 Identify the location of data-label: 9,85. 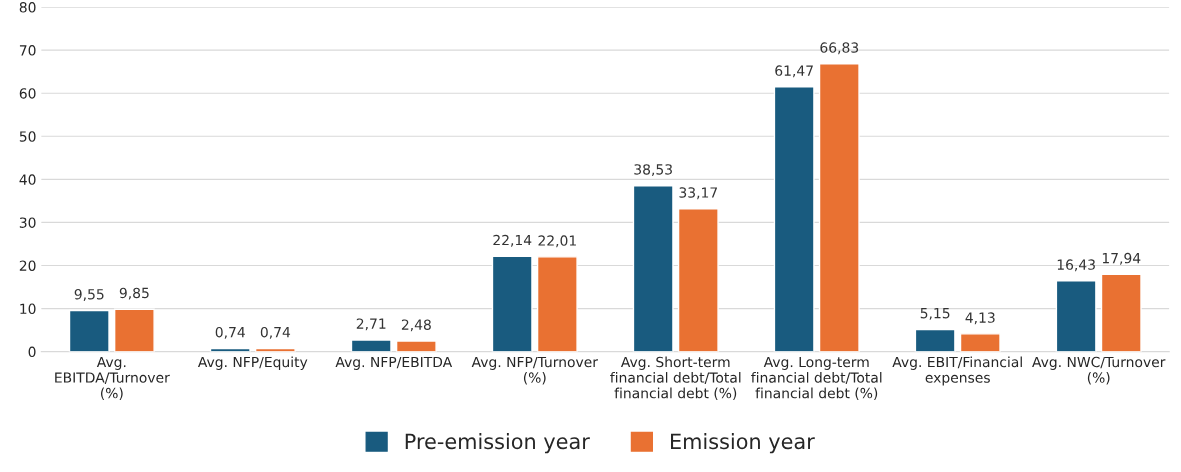
(134, 293).